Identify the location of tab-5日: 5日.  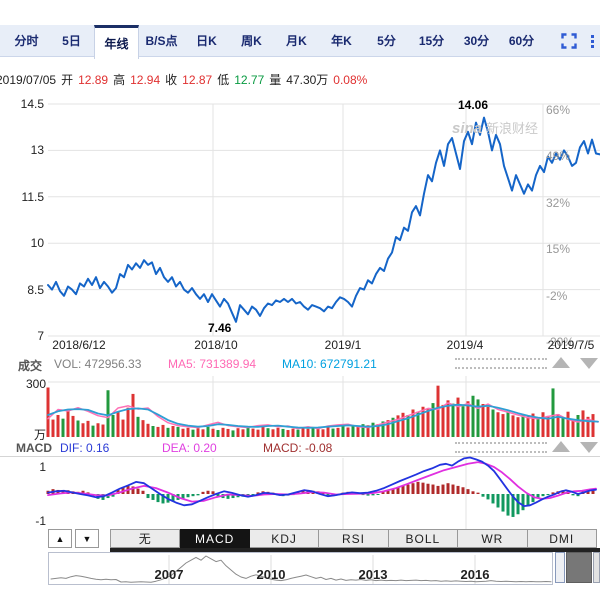
(71, 41).